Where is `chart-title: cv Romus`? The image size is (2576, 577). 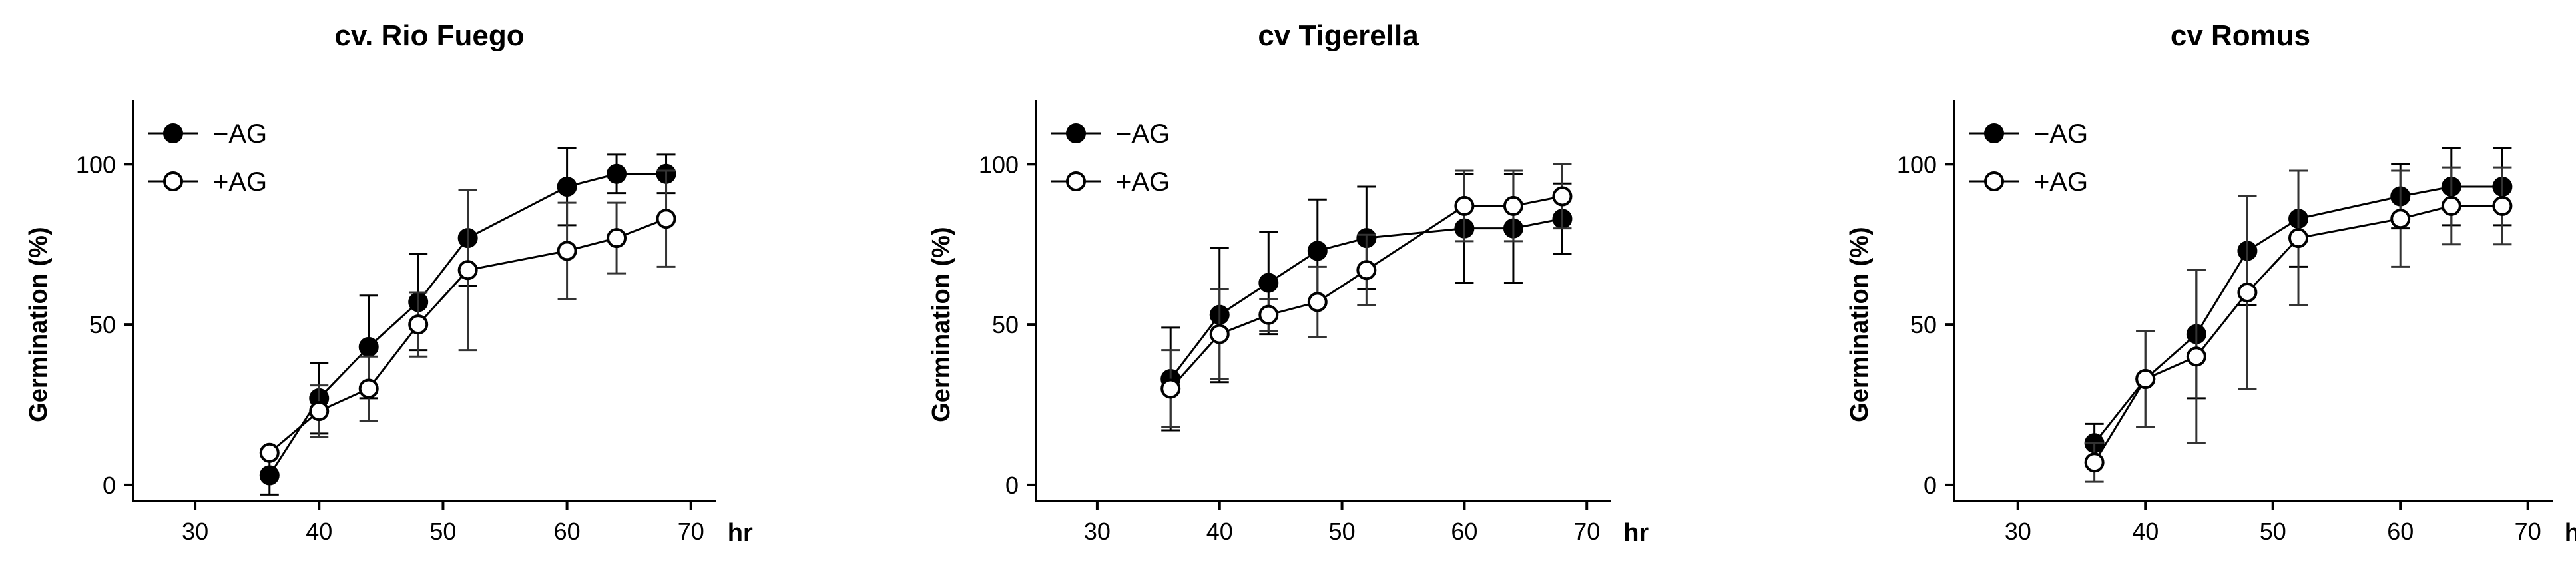
chart-title: cv Romus is located at coordinates (2241, 35).